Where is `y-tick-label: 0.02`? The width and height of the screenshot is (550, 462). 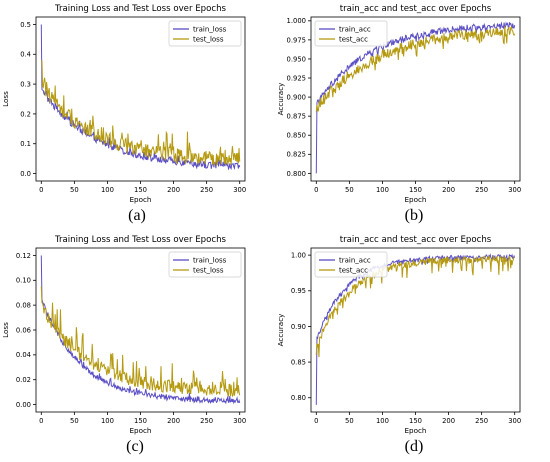
y-tick-label: 0.02 is located at coordinates (23, 380).